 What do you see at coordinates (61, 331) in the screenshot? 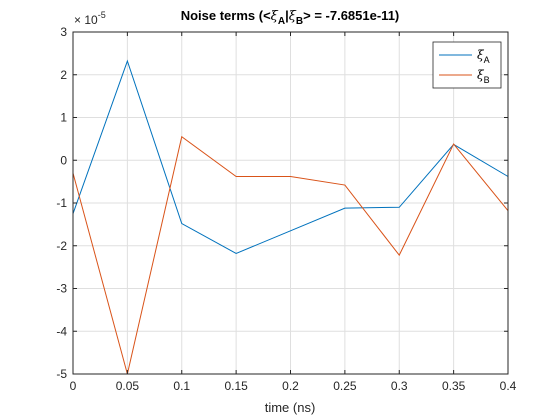
I see `y-tick-label: -4` at bounding box center [61, 331].